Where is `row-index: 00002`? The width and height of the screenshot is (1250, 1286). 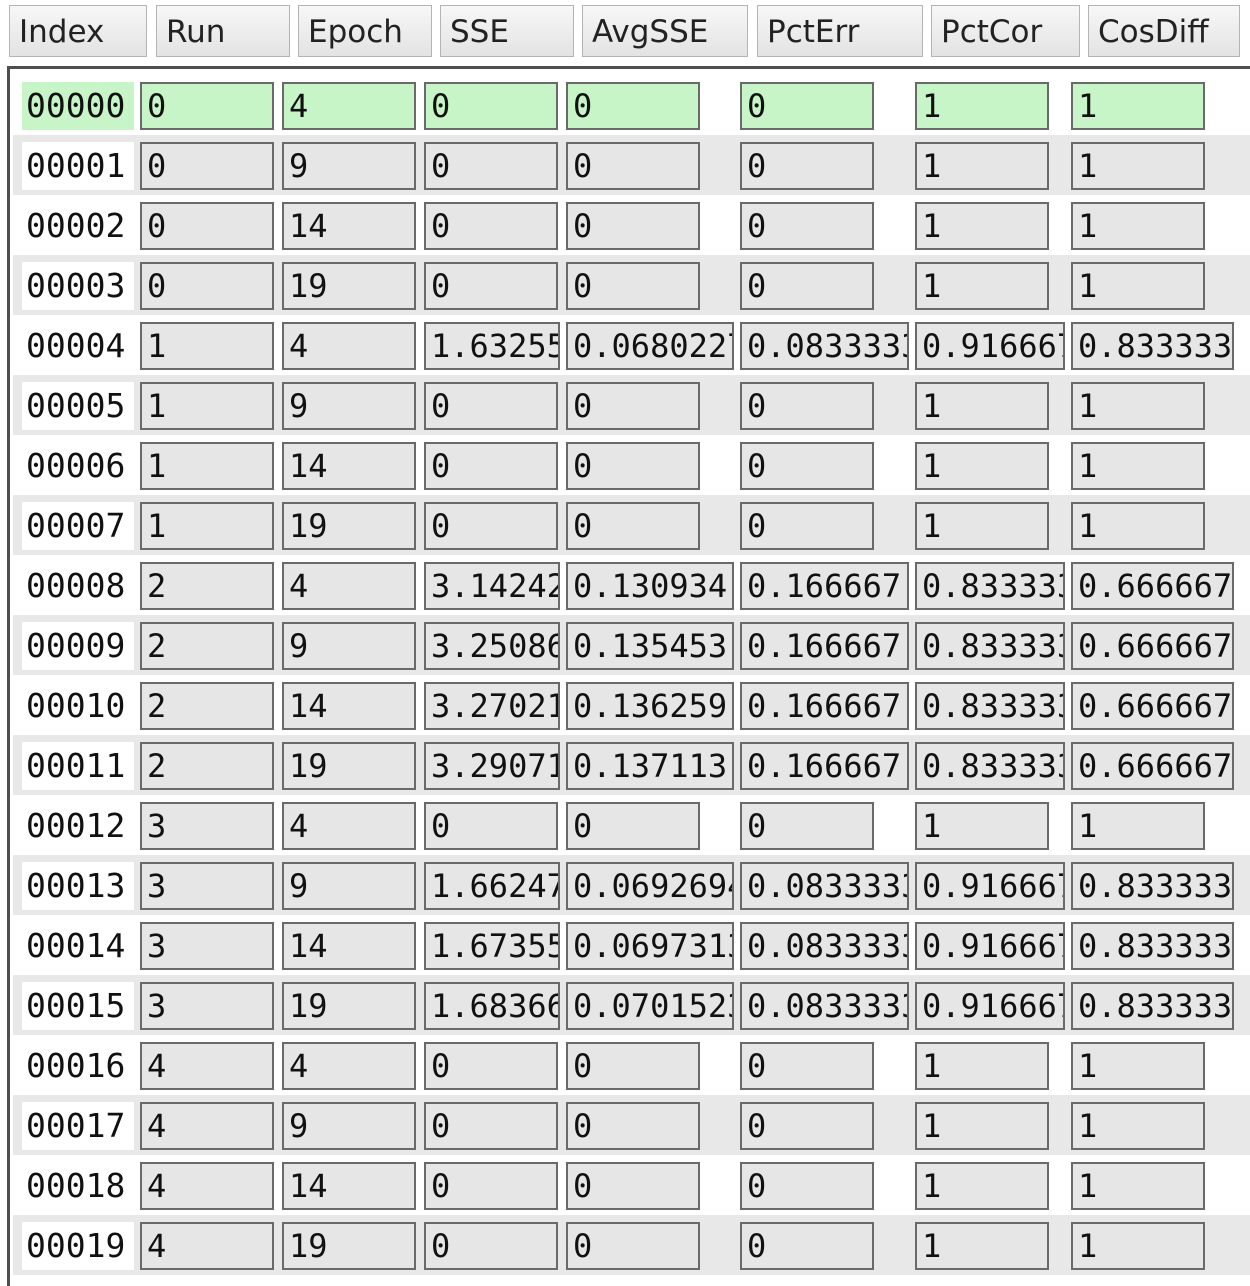
row-index: 00002 is located at coordinates (78, 226).